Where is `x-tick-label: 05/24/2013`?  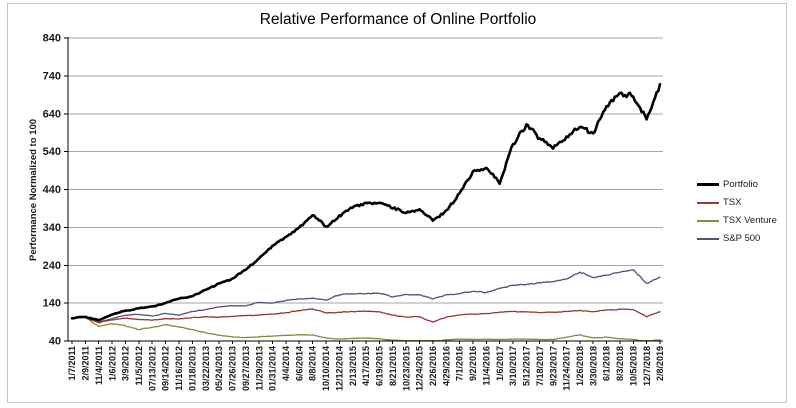
x-tick-label: 05/24/2013 is located at coordinates (219, 368).